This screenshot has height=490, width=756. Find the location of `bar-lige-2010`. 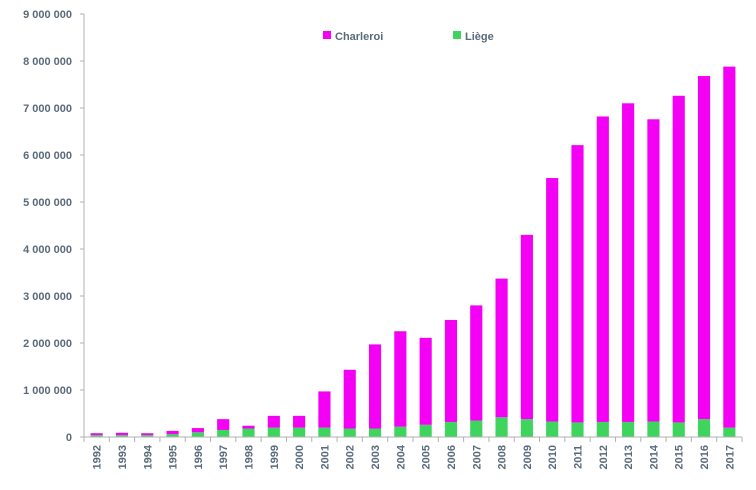

bar-lige-2010 is located at coordinates (552, 429).